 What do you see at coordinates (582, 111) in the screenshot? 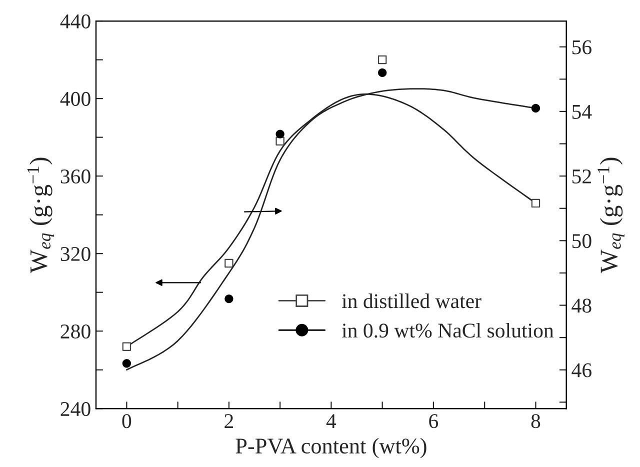
I see `y2-tick-label: 54` at bounding box center [582, 111].